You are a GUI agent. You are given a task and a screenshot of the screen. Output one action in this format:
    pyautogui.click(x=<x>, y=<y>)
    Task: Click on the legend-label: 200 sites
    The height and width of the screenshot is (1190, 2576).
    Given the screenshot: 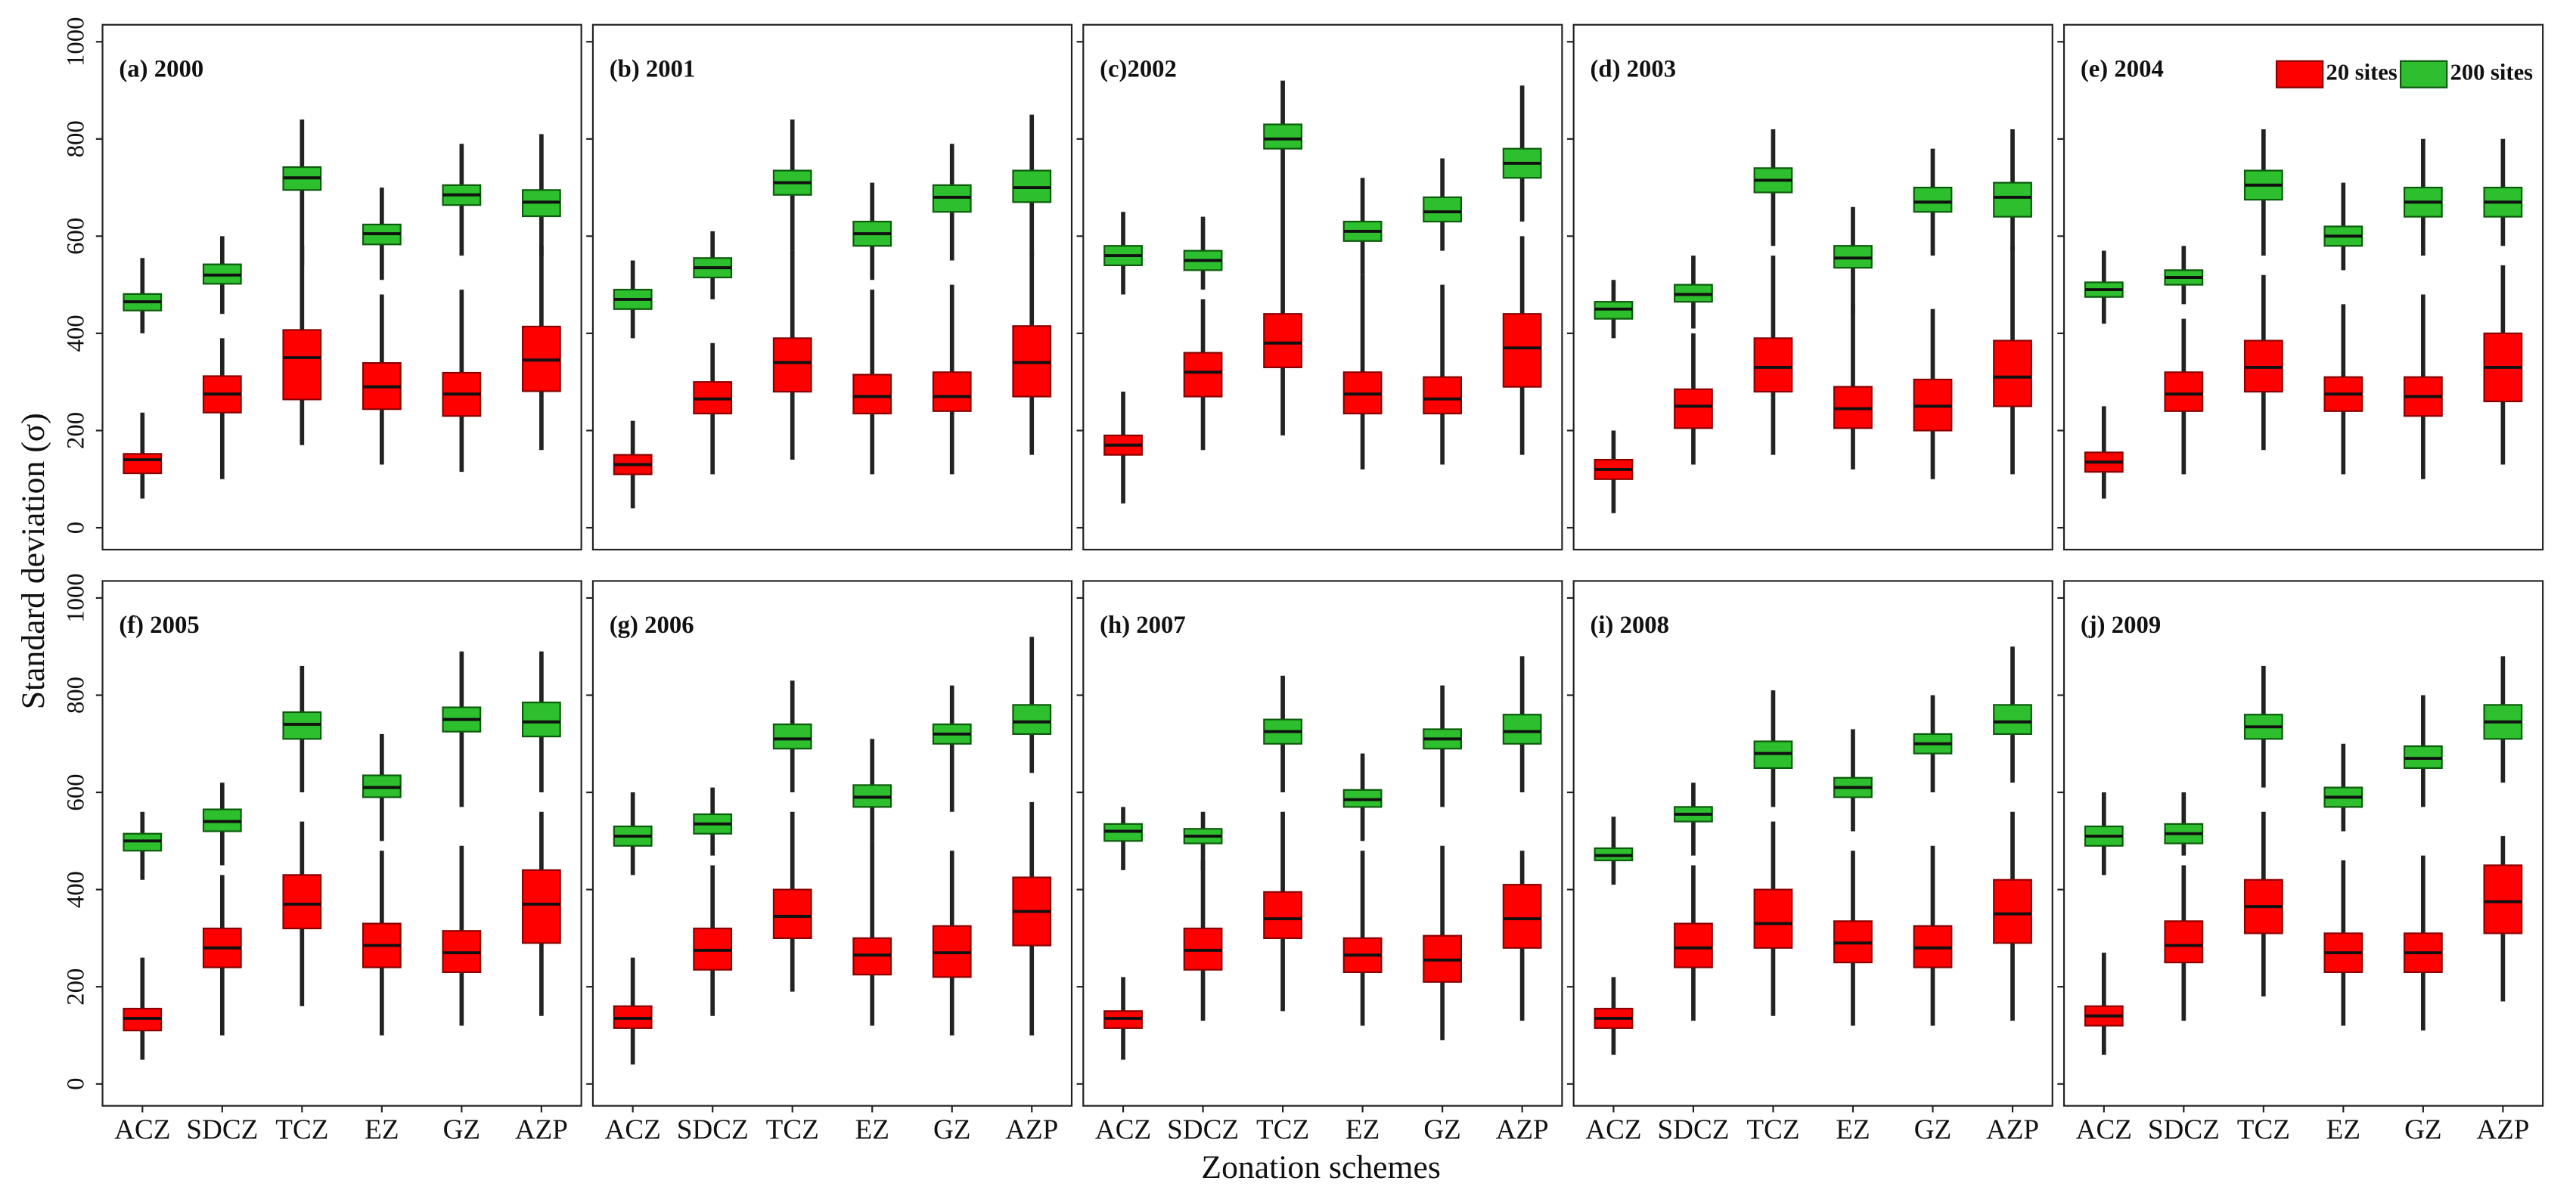 What is the action you would take?
    pyautogui.click(x=2492, y=72)
    